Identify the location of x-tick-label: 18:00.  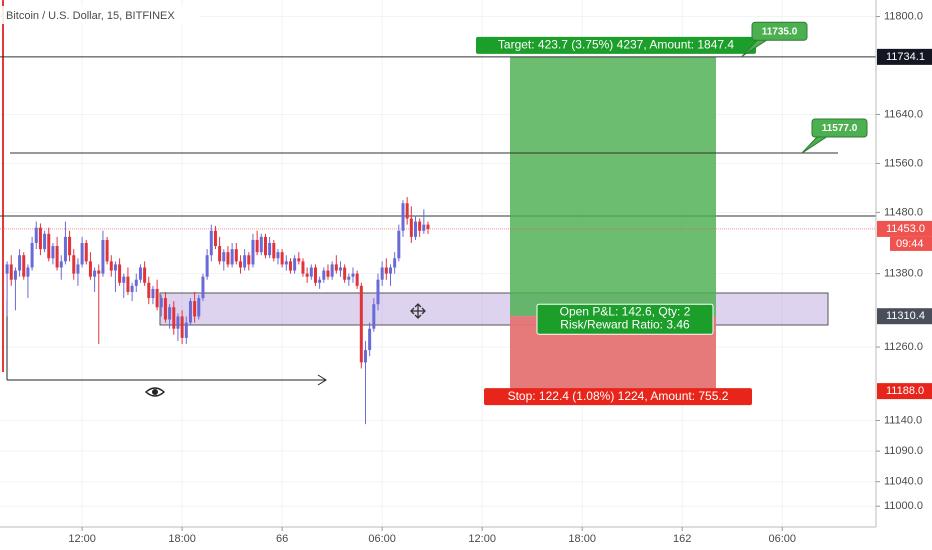
(182, 539).